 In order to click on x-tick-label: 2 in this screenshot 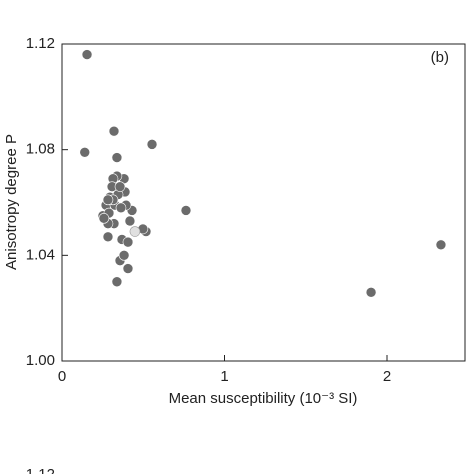, I will do `click(387, 376)`.